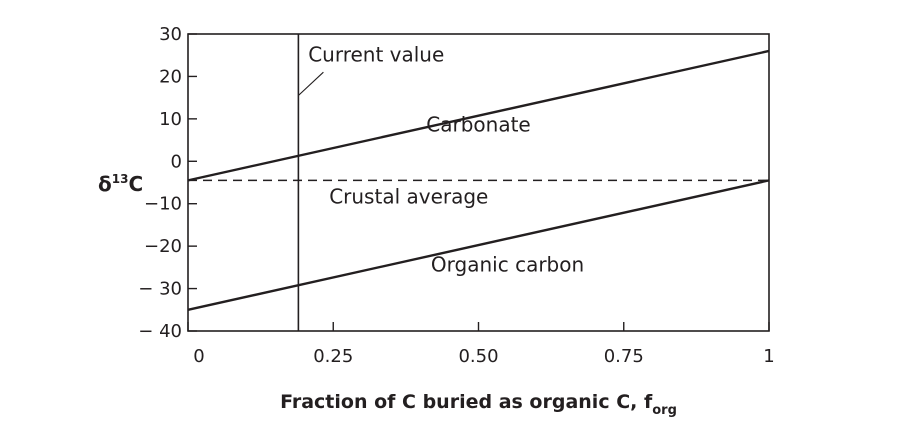 This screenshot has height=430, width=912. I want to click on x-tick-label: 0, so click(198, 356).